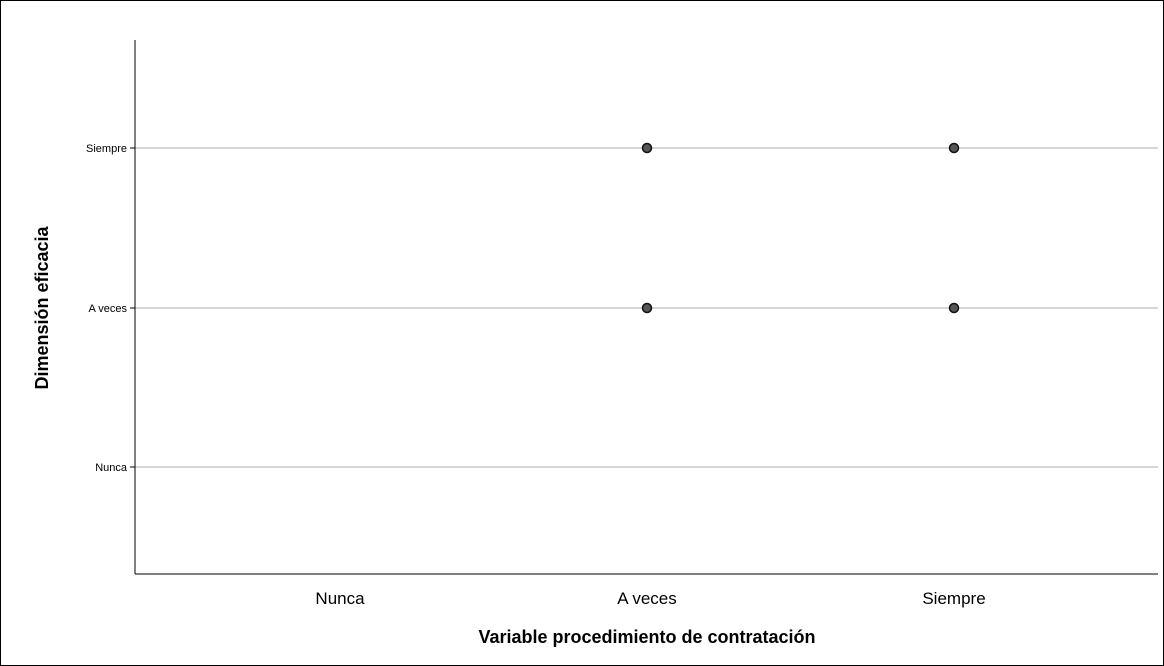 The height and width of the screenshot is (666, 1164). Describe the element at coordinates (800, 228) in the screenshot. I see `data-points` at that location.